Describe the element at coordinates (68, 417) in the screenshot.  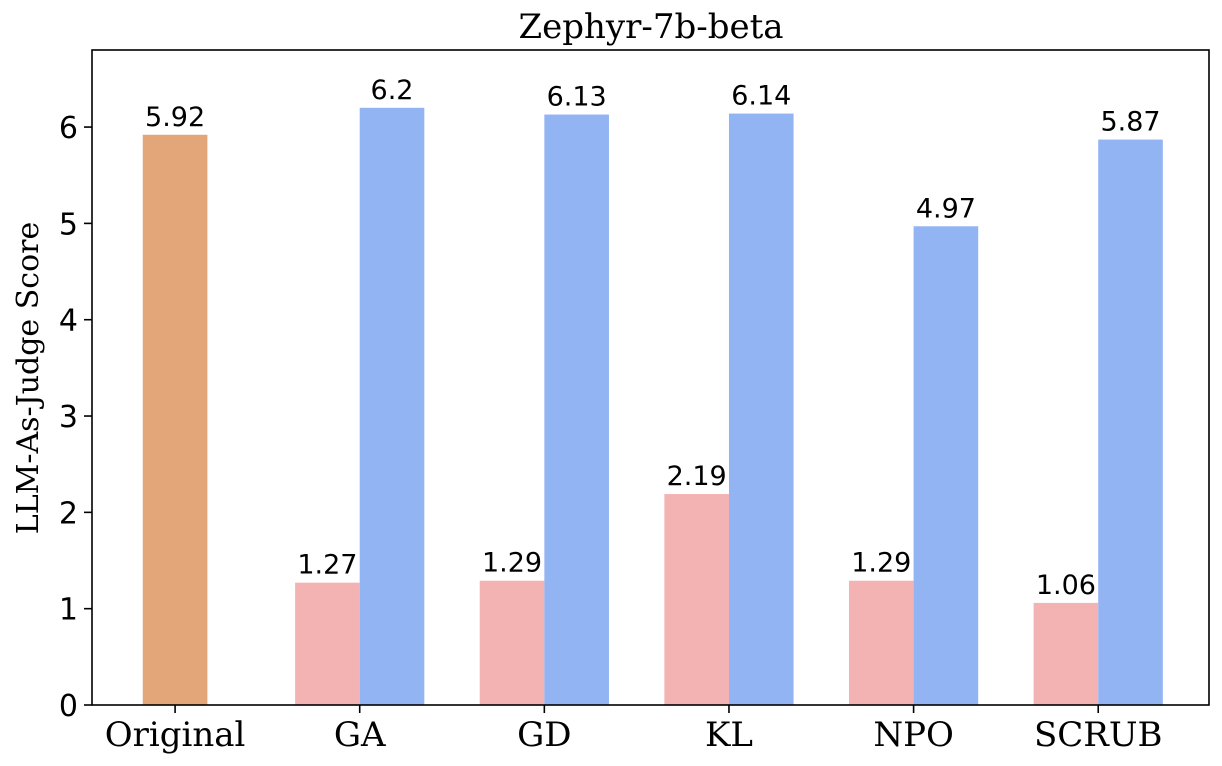
I see `y-tick-label: 3` at that location.